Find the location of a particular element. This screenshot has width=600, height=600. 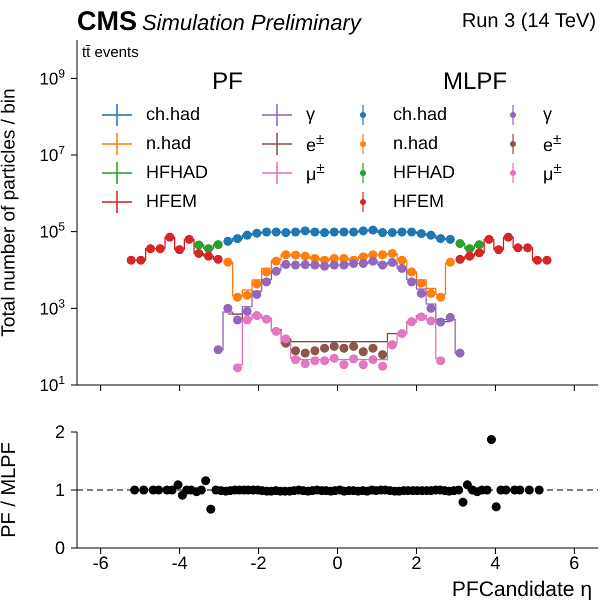

y-tick-label: 10$^{7}$ is located at coordinates (52, 154).